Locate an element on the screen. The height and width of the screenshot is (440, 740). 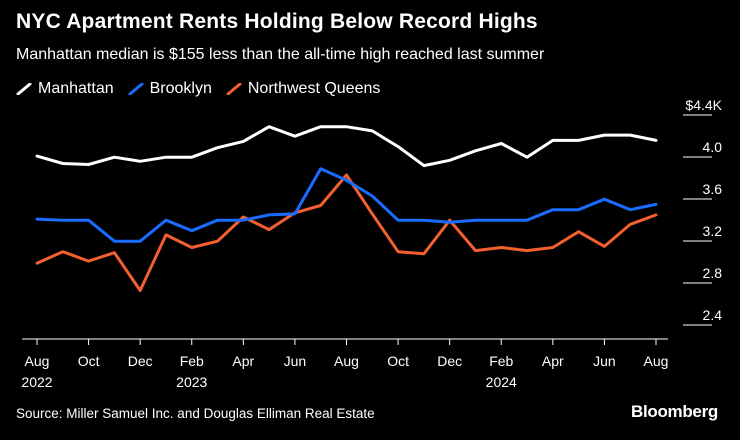
legend: Manhattan Brooklyn Northwest Queens is located at coordinates (205, 89).